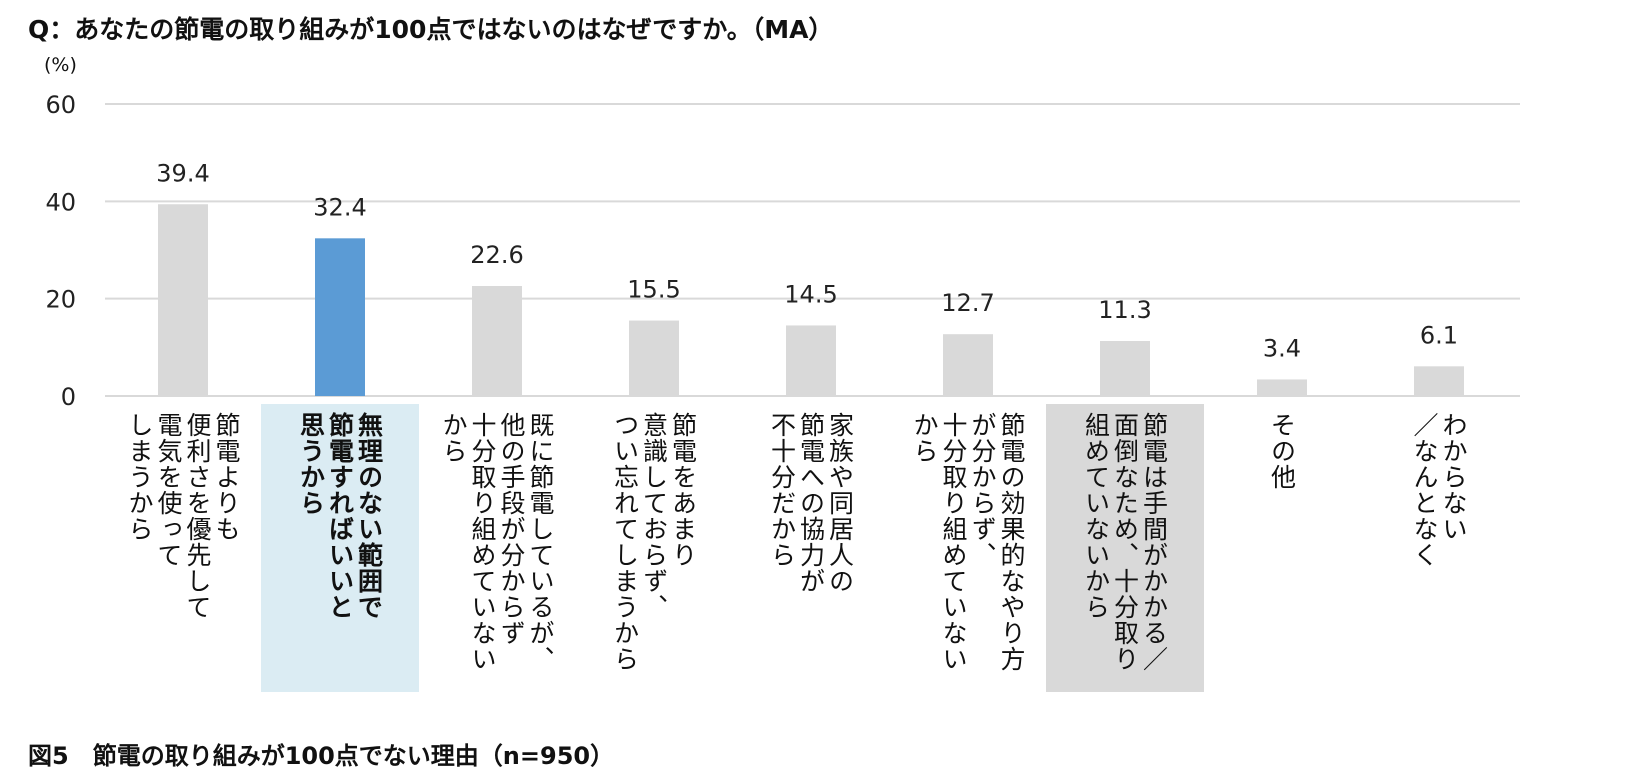 The width and height of the screenshot is (1646, 774). I want to click on category-label-line: つい忘れてしまうから, so click(625, 542).